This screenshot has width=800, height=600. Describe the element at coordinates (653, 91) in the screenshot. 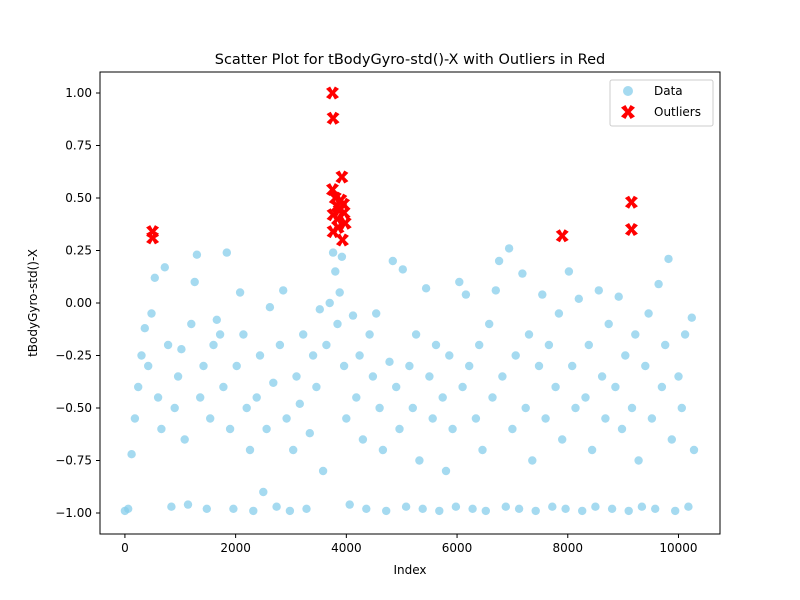

I see `legend-item-data: Data` at that location.